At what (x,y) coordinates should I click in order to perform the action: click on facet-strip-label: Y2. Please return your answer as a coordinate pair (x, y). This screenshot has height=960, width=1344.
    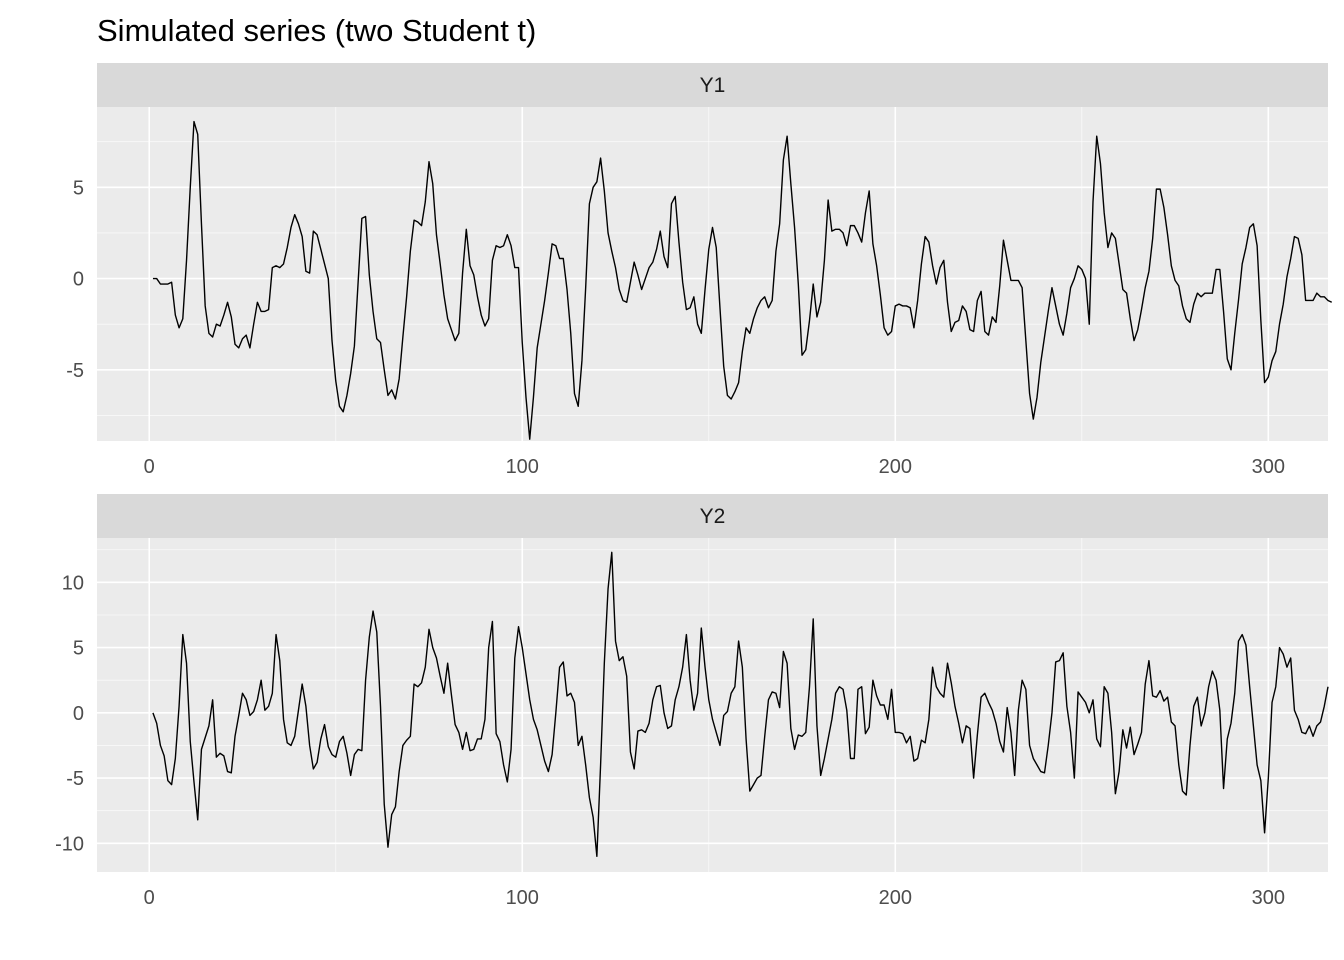
    Looking at the image, I should click on (713, 516).